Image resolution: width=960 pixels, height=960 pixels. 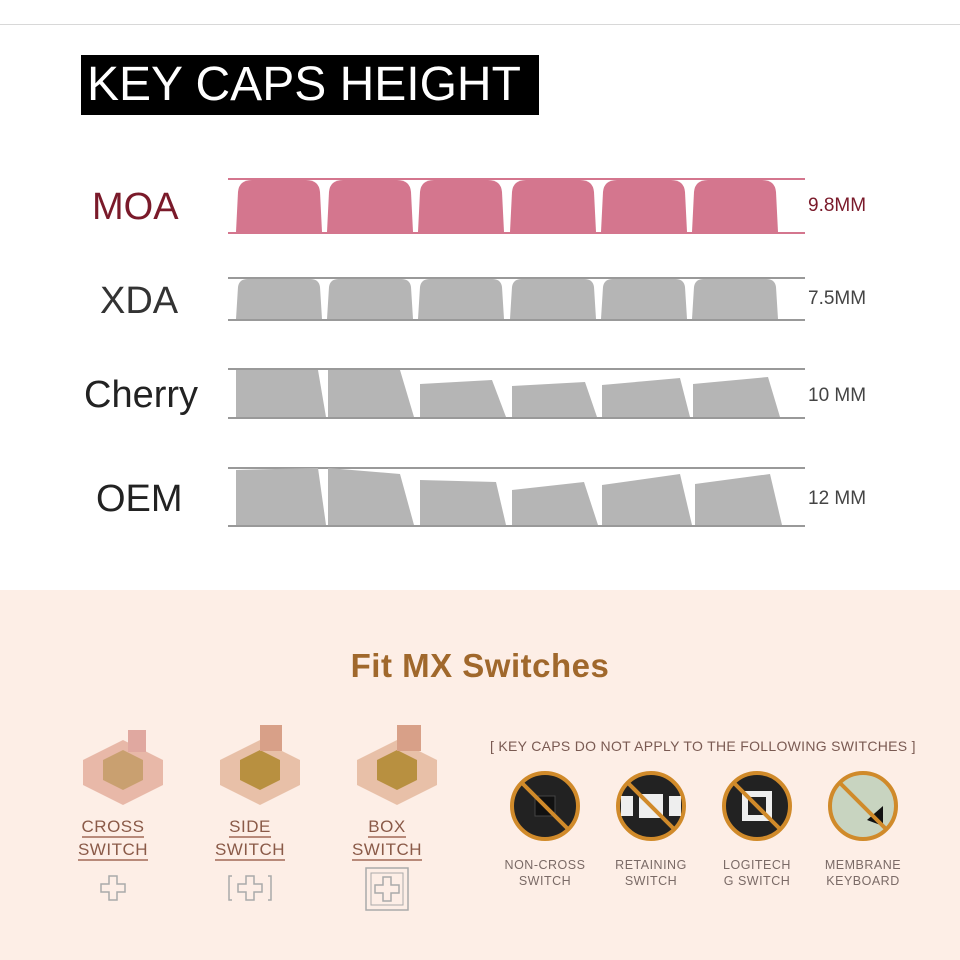 I want to click on switch-cross: CROSS SWITCH, so click(x=113, y=814).